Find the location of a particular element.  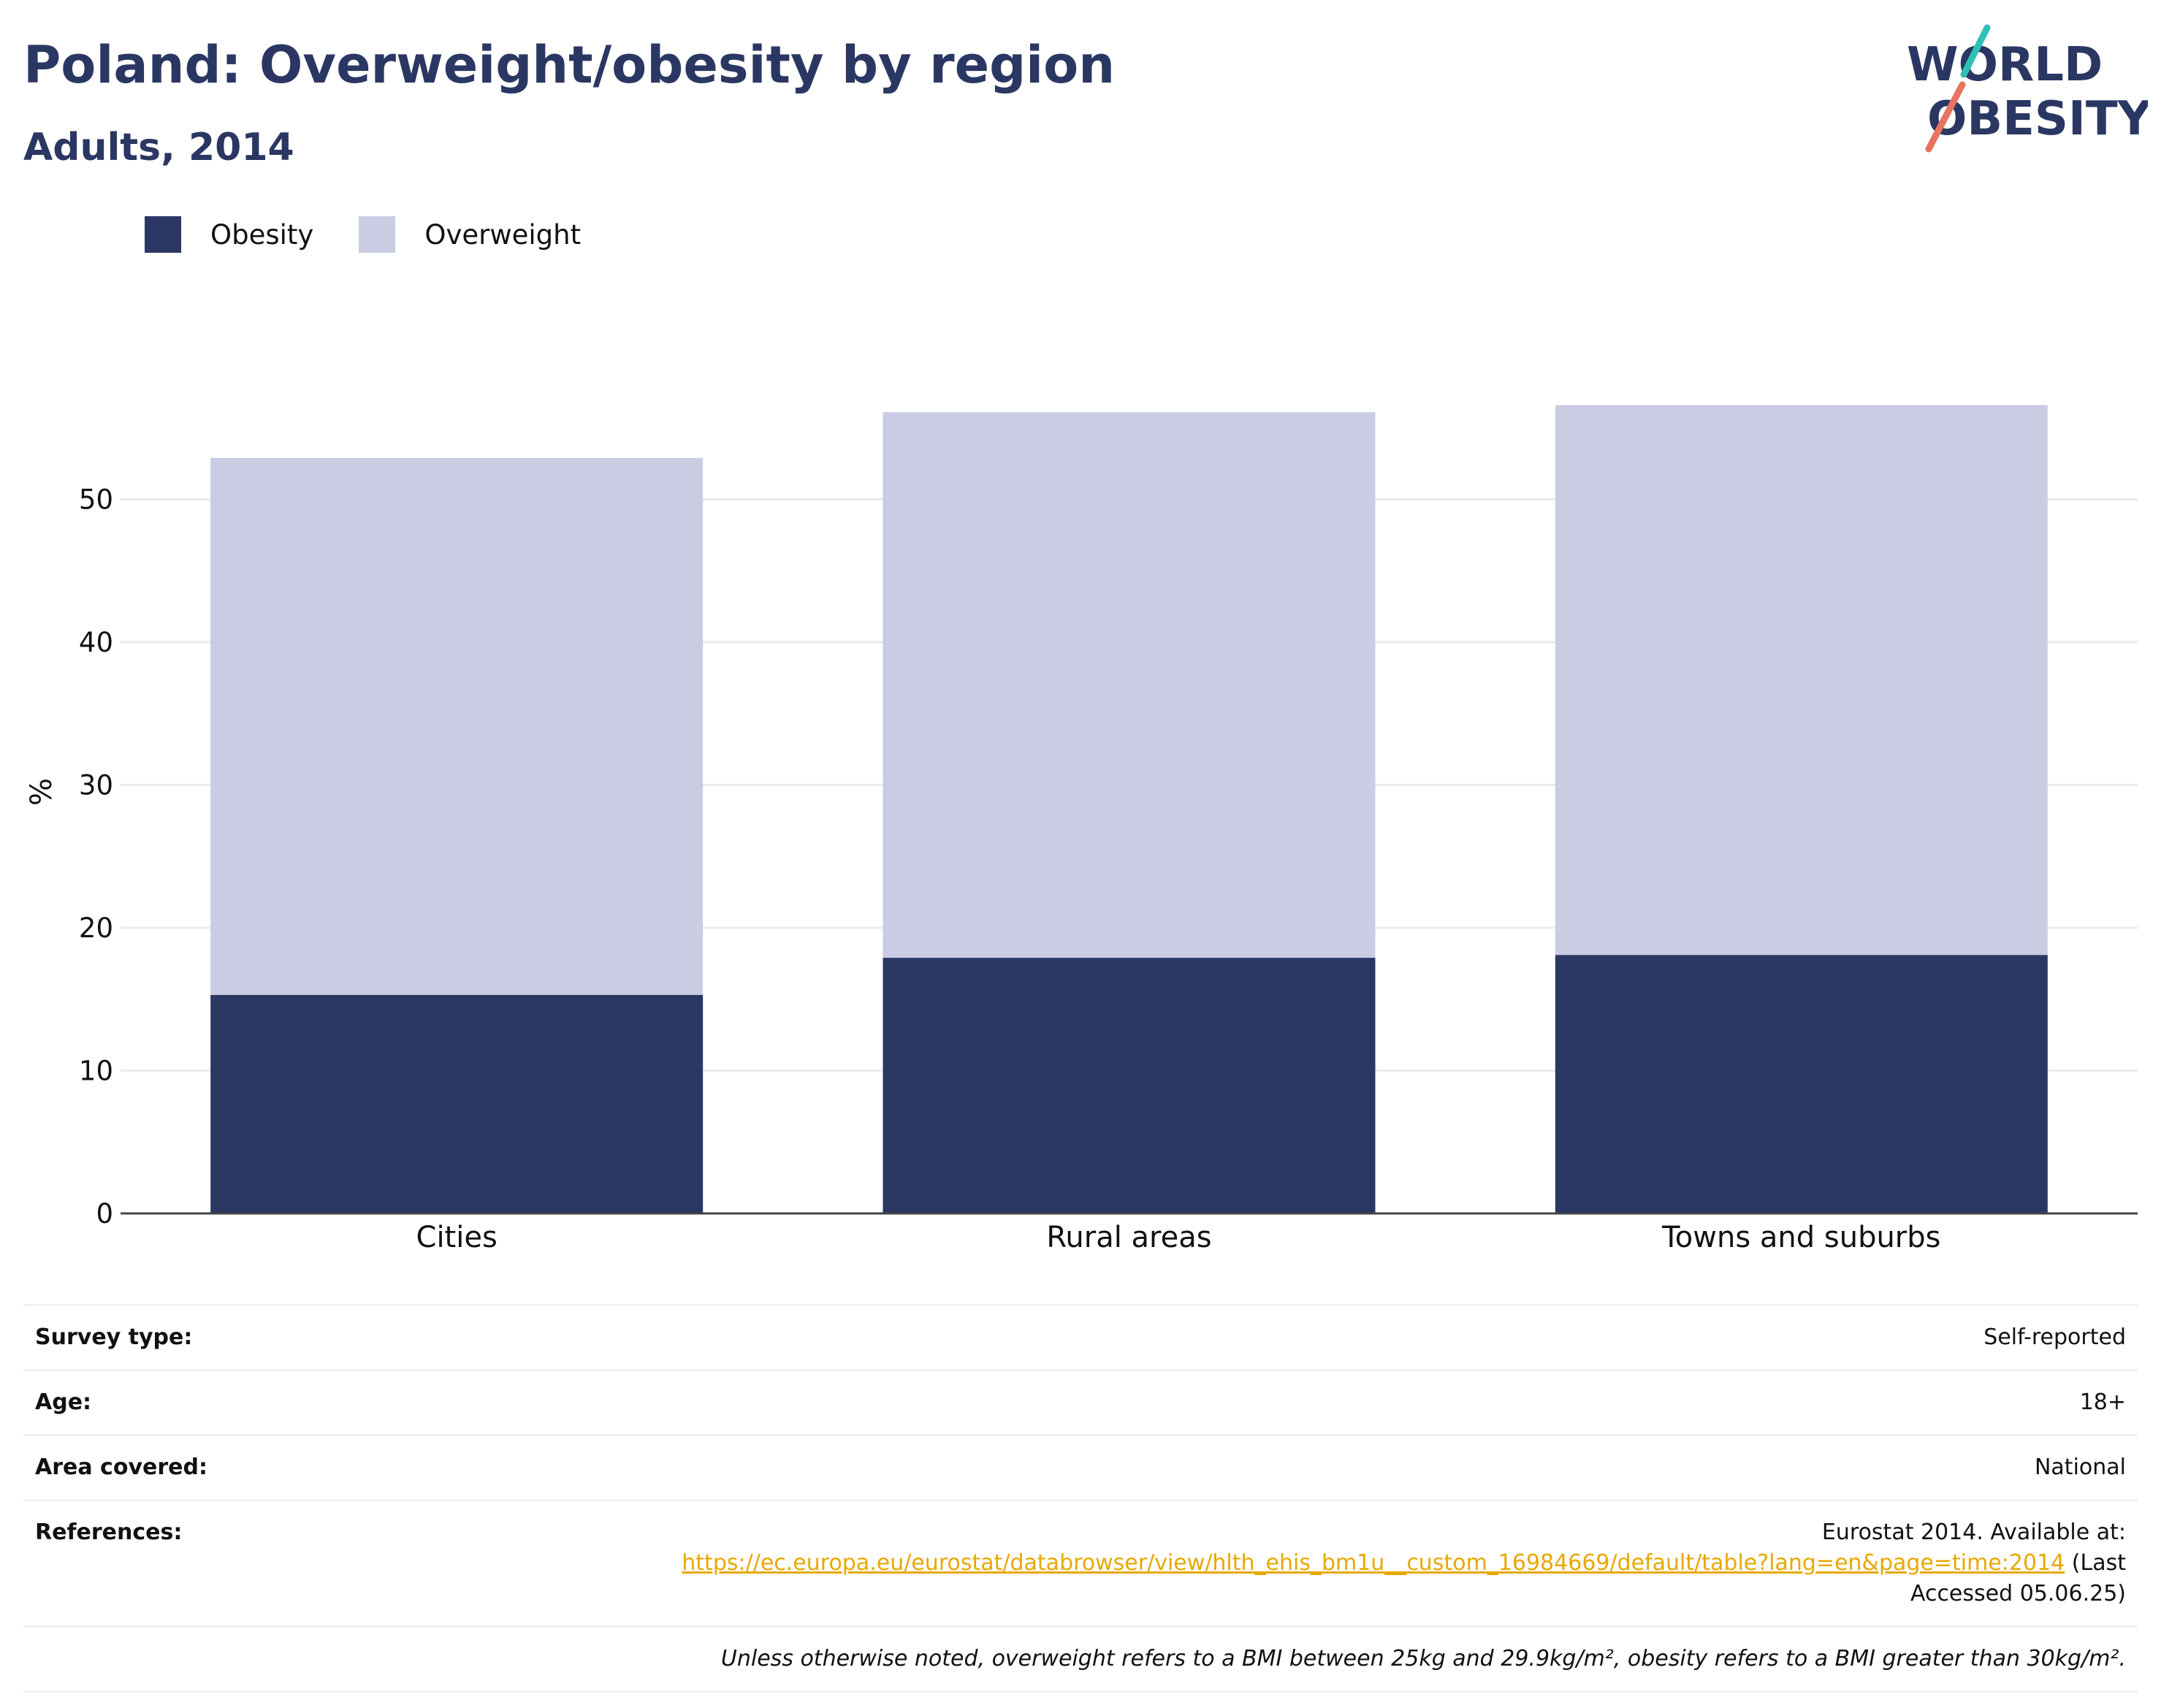

info-row-survey-type: Survey type: Self-reported is located at coordinates (1080, 1337).